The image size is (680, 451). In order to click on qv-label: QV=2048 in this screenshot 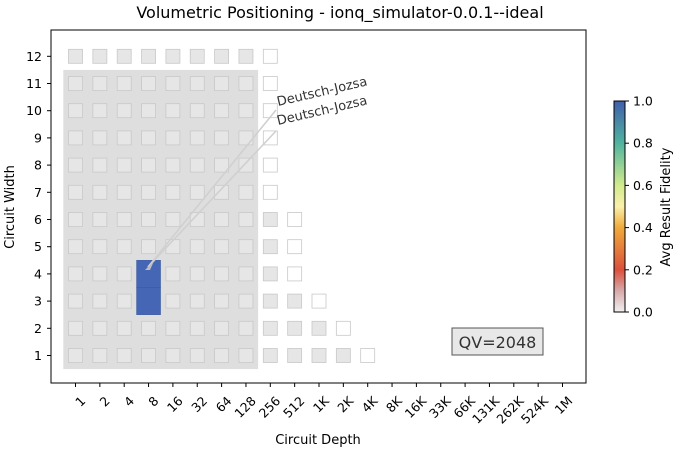, I will do `click(498, 342)`.